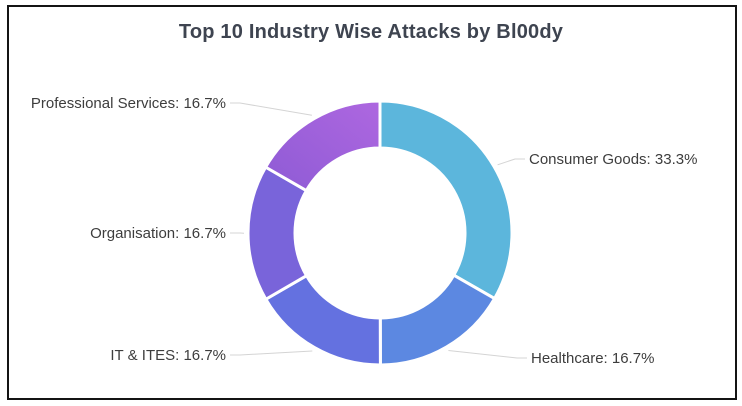 The height and width of the screenshot is (406, 742). I want to click on slice-label: IT & ITES: 16.7%, so click(168, 355).